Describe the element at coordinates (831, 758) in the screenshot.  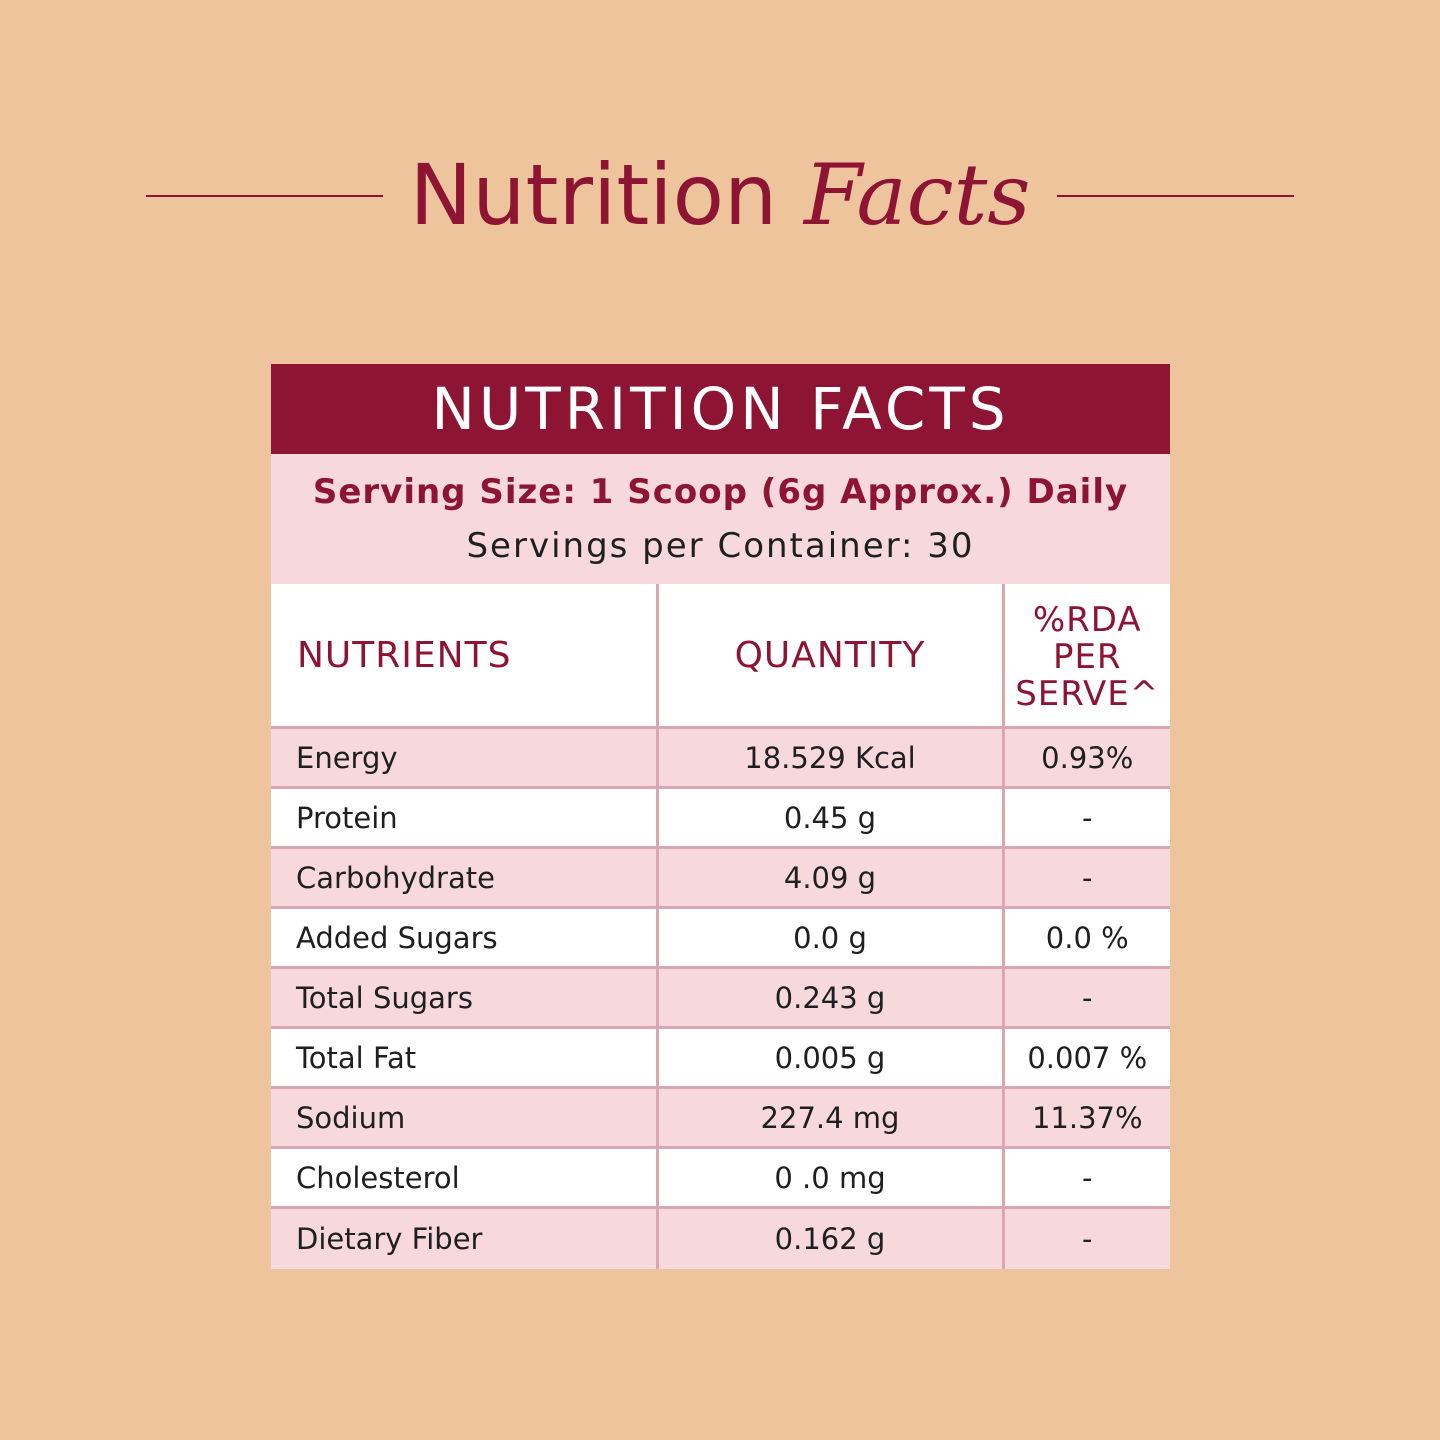
I see `nutrient-quantity: 18.529 Kcal` at that location.